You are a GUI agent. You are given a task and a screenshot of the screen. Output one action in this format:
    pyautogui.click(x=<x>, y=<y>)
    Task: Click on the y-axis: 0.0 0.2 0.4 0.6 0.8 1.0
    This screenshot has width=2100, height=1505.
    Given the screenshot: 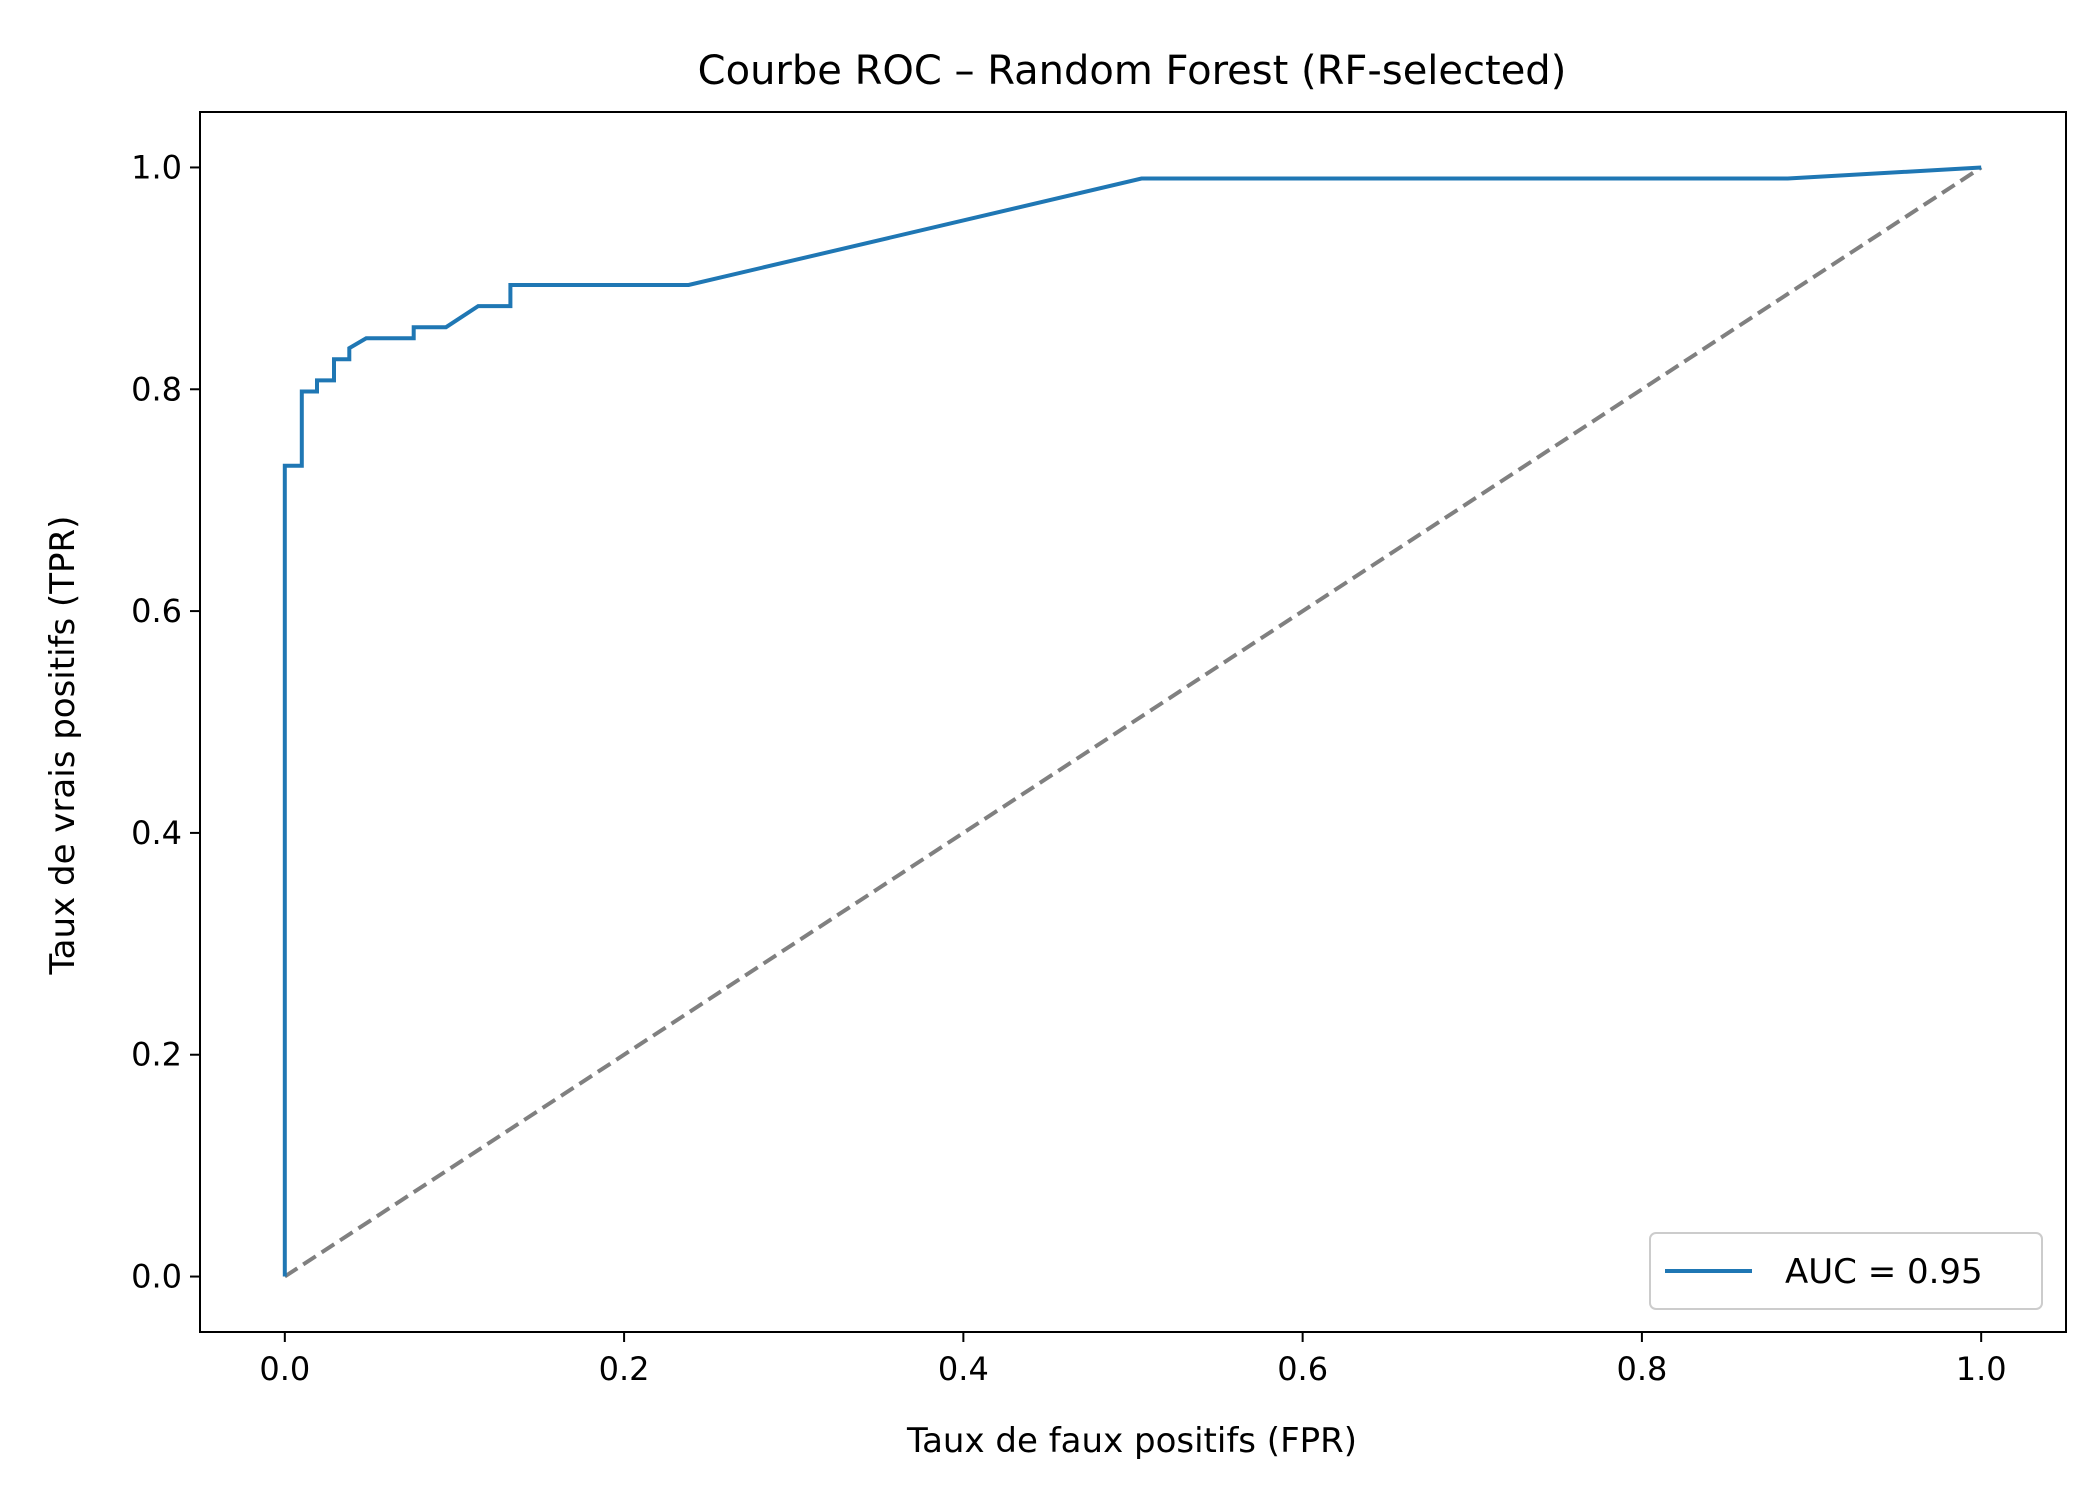 What is the action you would take?
    pyautogui.click(x=165, y=722)
    